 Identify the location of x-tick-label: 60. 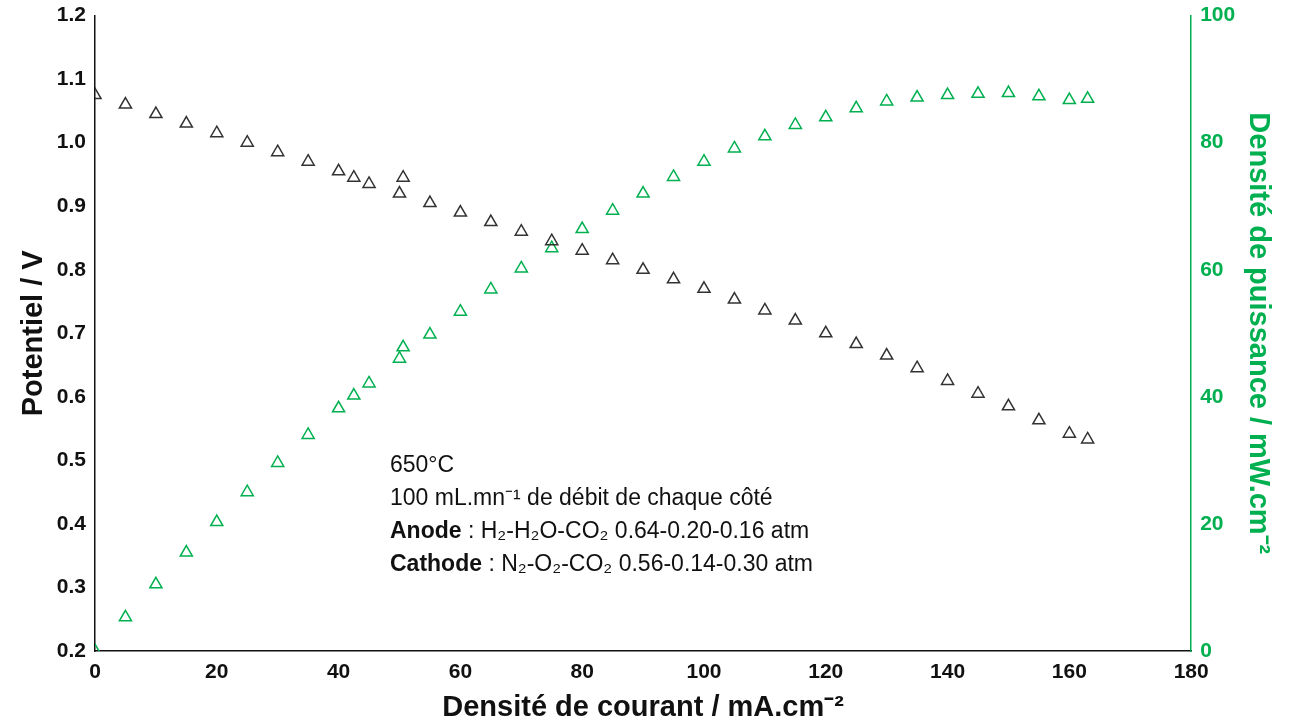
(460, 671).